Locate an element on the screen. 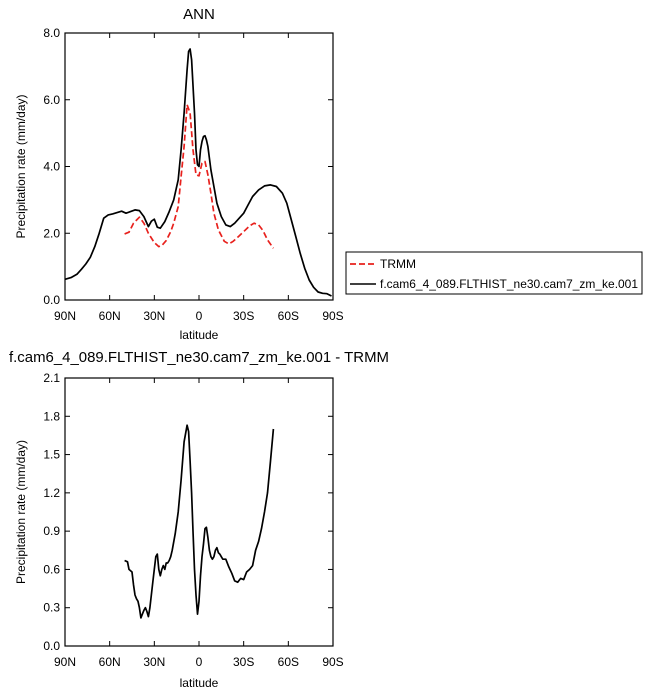  y-tick-label: 0.6 is located at coordinates (51, 569).